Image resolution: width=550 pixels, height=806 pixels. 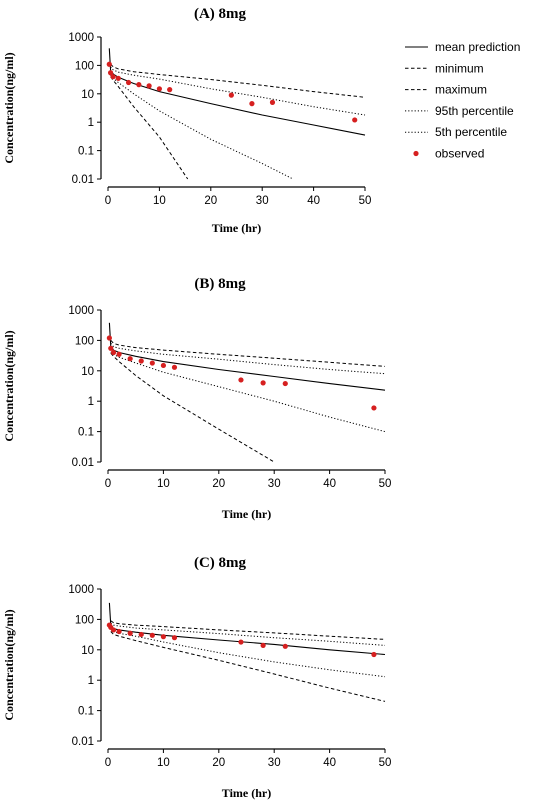 What do you see at coordinates (461, 90) in the screenshot?
I see `legend-label: maximum` at bounding box center [461, 90].